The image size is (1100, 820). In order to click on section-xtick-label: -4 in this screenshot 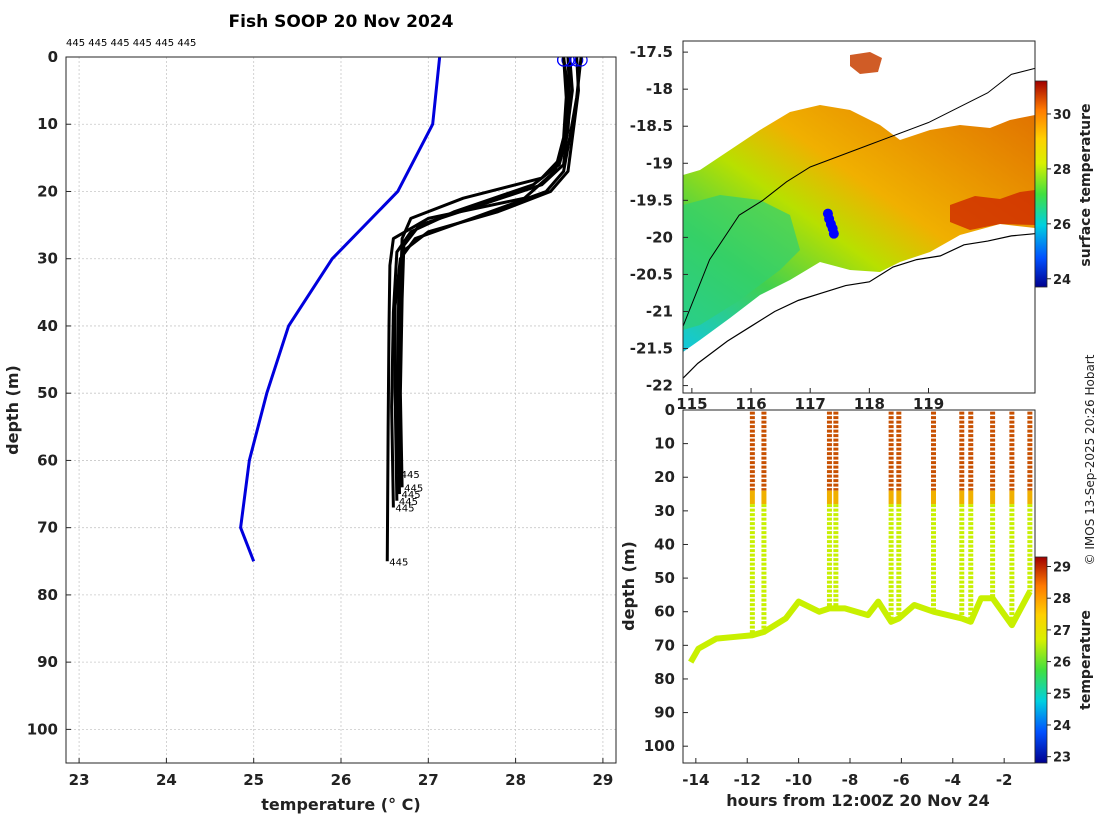, I will do `click(952, 780)`.